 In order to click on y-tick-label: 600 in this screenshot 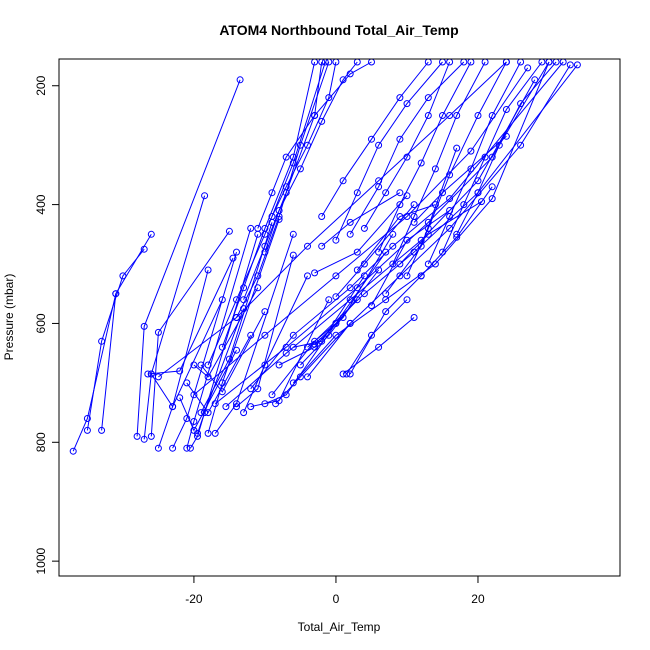, I will do `click(41, 323)`.